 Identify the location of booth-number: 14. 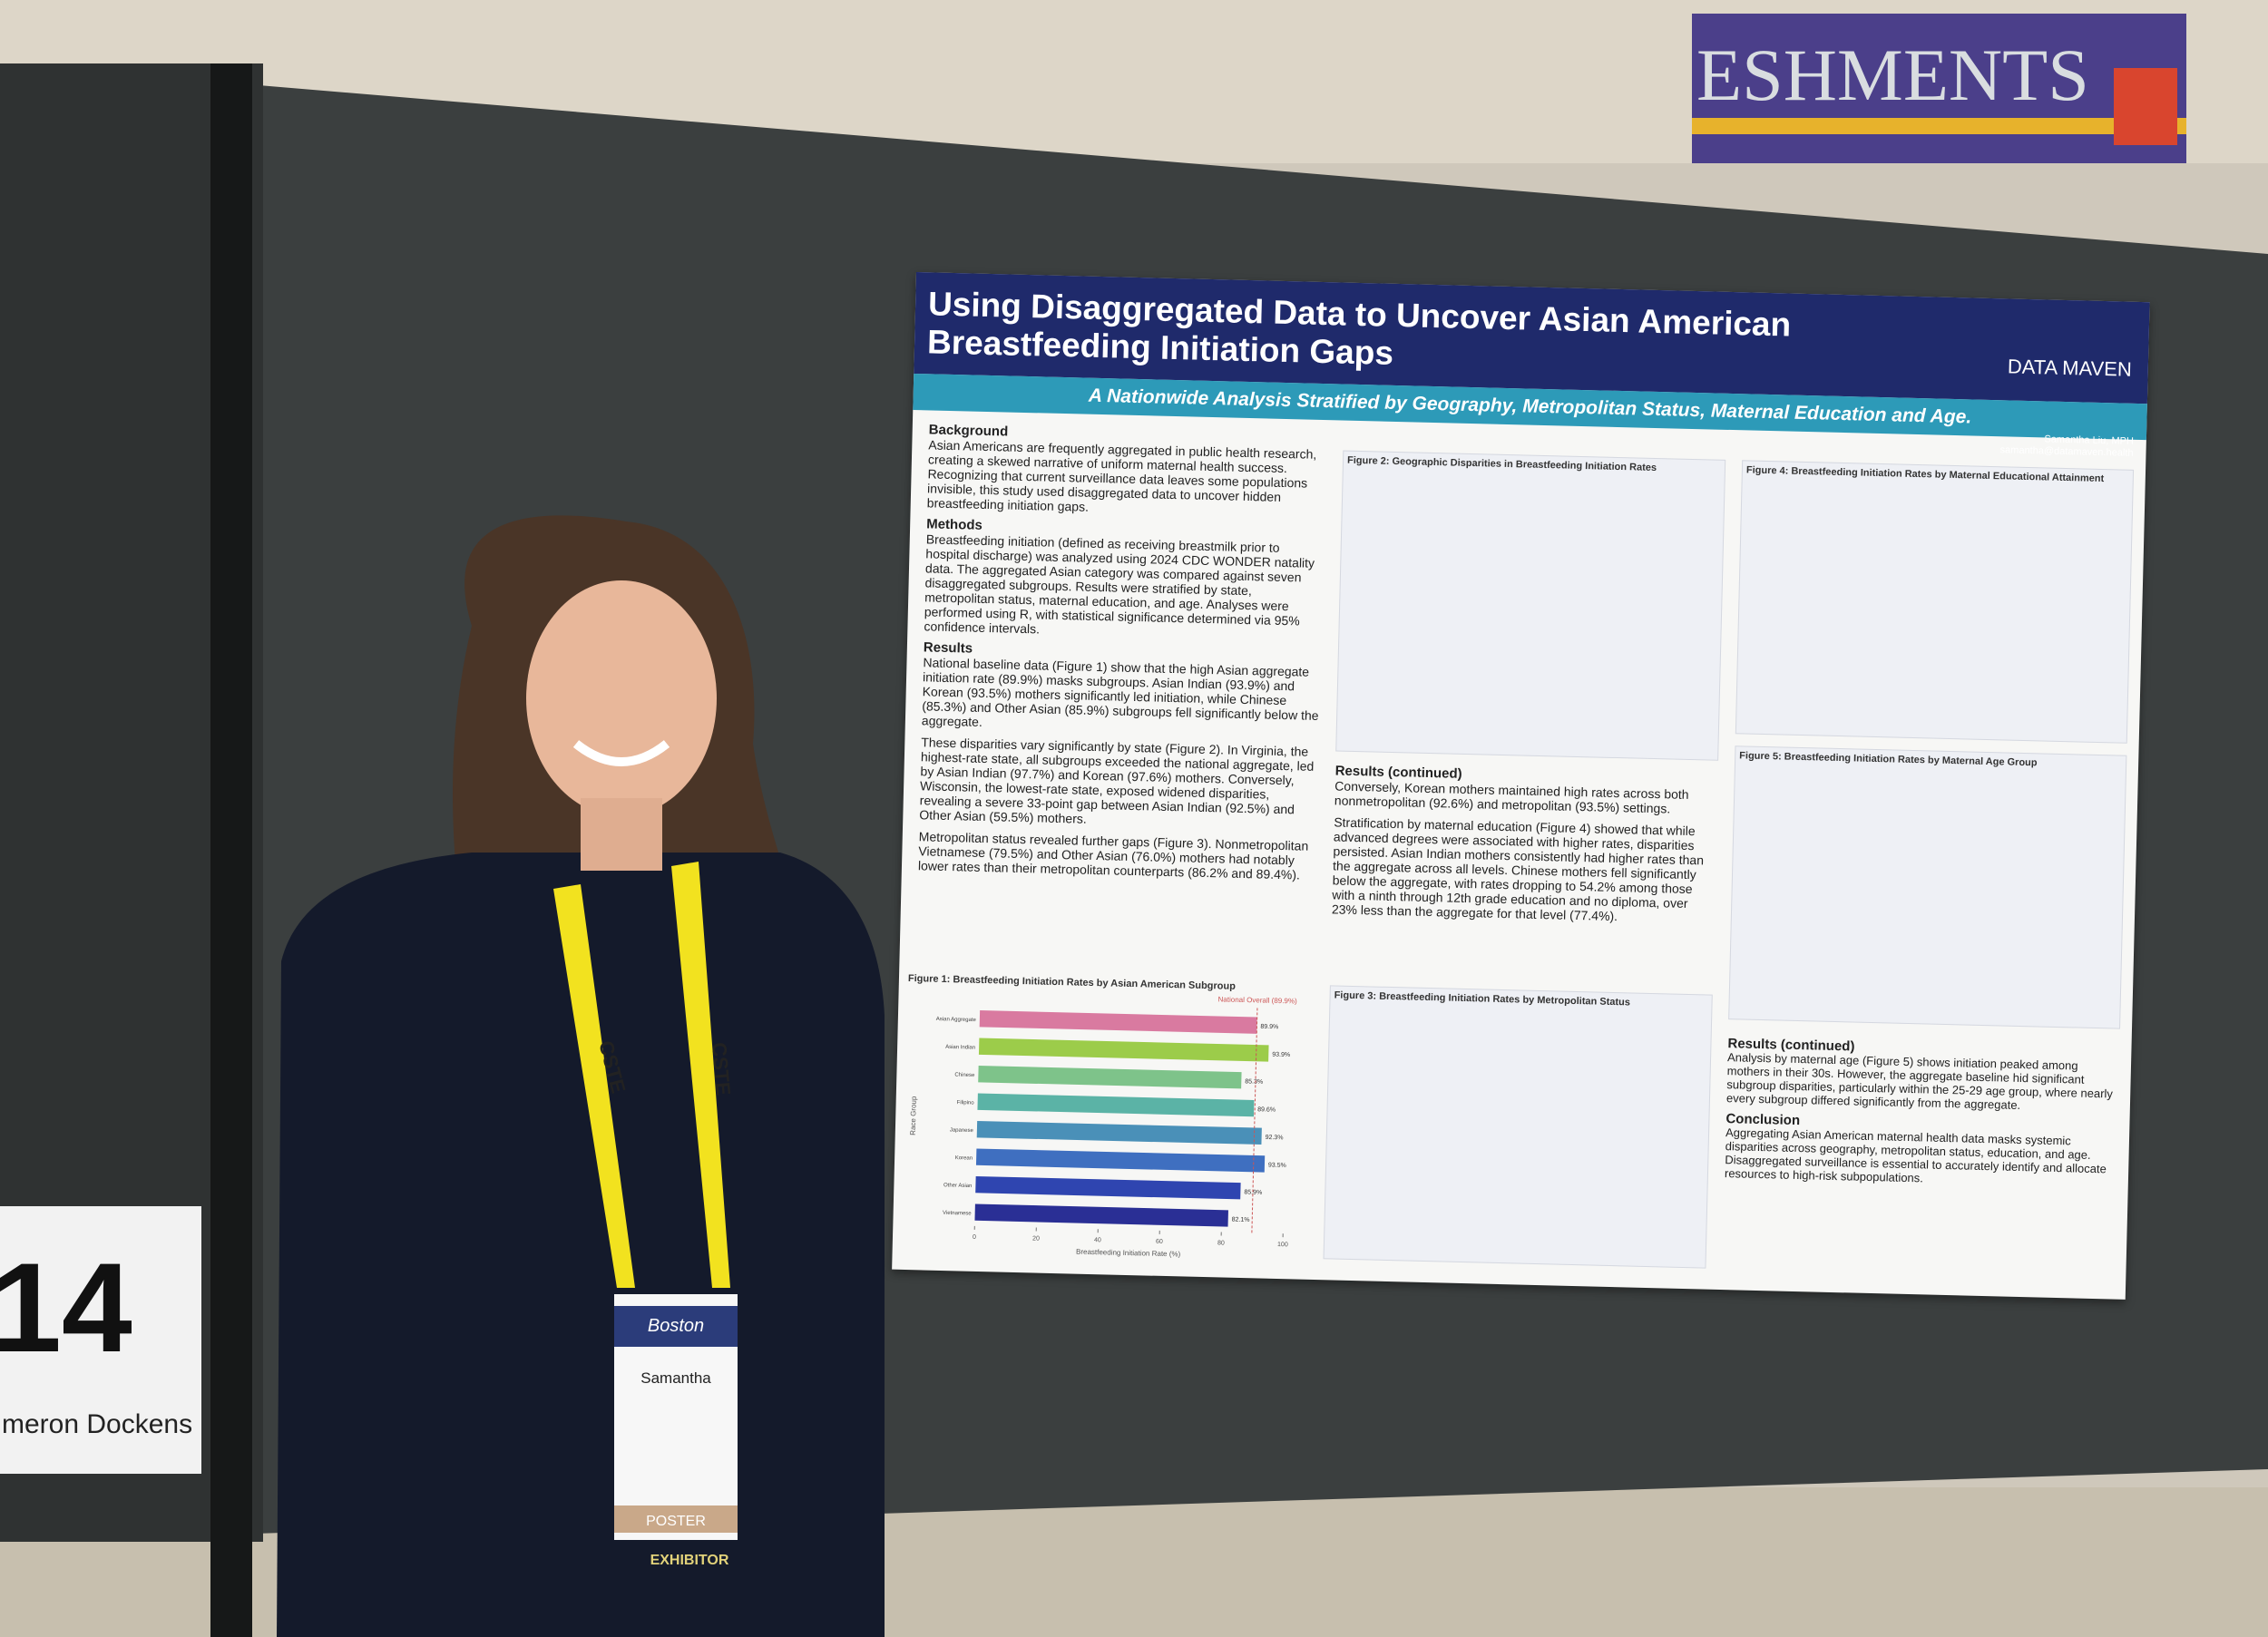
(66, 1307).